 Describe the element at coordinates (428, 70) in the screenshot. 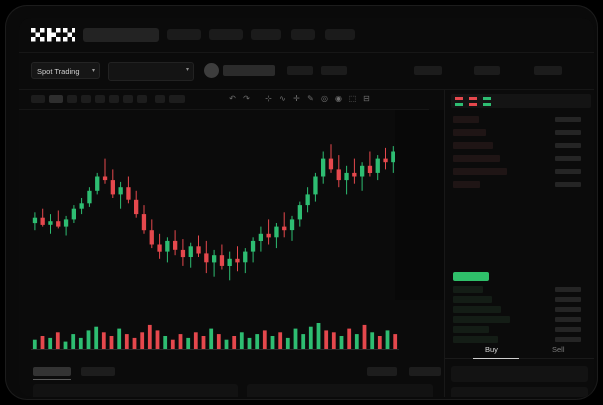

I see `stat-high` at that location.